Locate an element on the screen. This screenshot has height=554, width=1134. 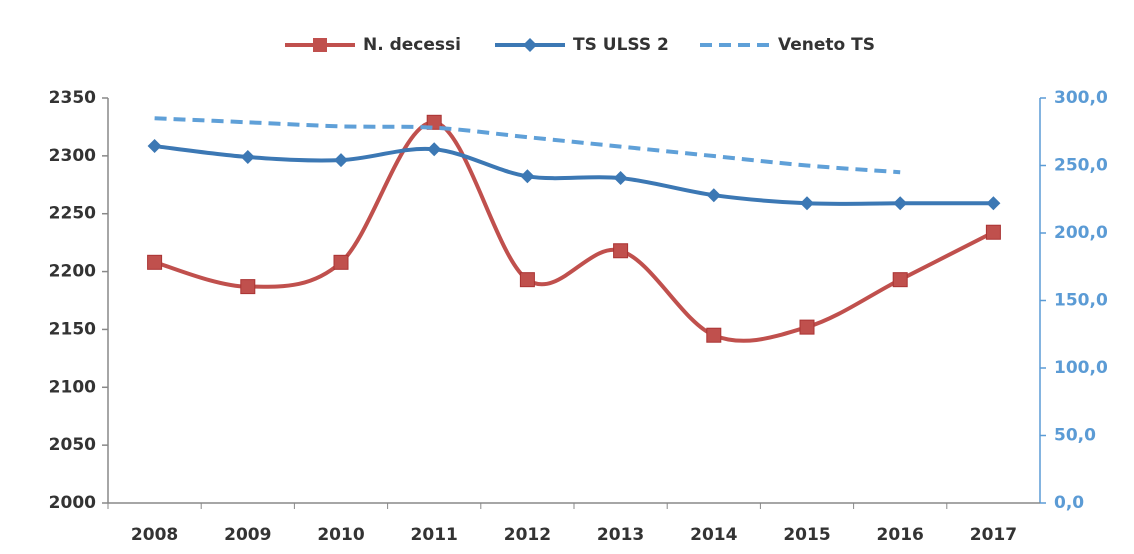
y2-tick-label: 100,0 is located at coordinates (1081, 368).